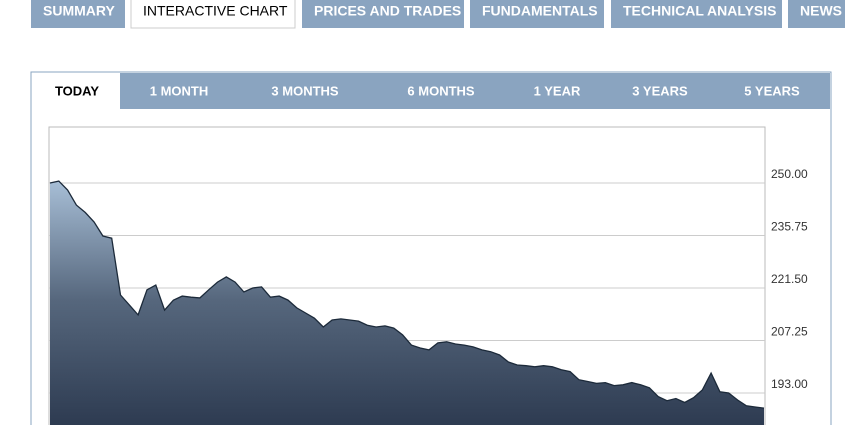 The width and height of the screenshot is (845, 425). Describe the element at coordinates (305, 90) in the screenshot. I see `range-tab-label: 3 MONTHS` at that location.